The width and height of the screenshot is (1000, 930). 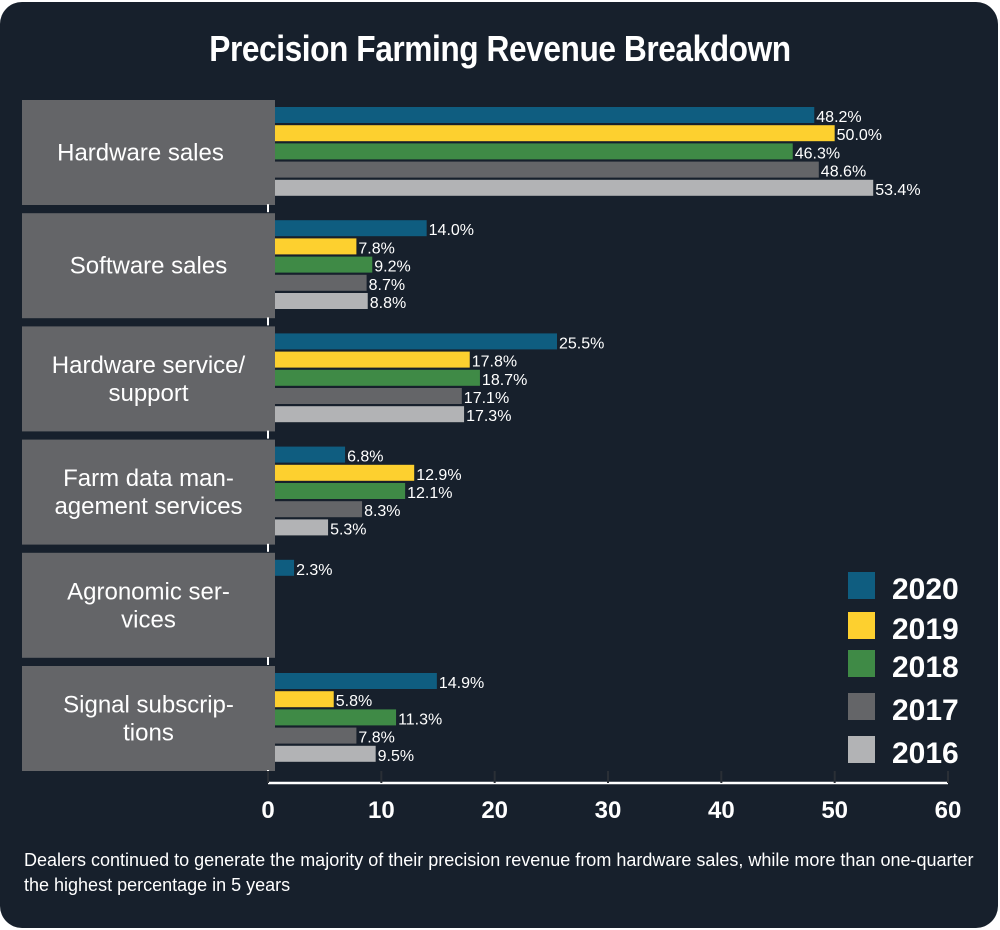 I want to click on legend-label-2016: 2016, so click(x=925, y=753).